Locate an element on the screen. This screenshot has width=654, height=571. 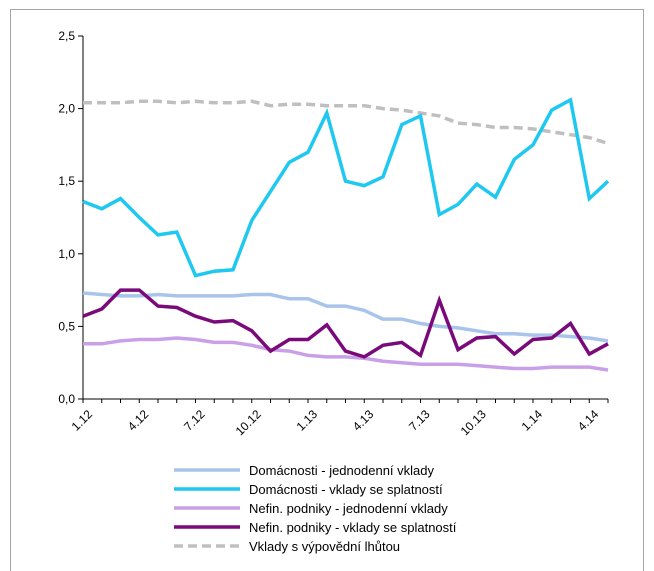
x-tick-label: 4.13 is located at coordinates (363, 420).